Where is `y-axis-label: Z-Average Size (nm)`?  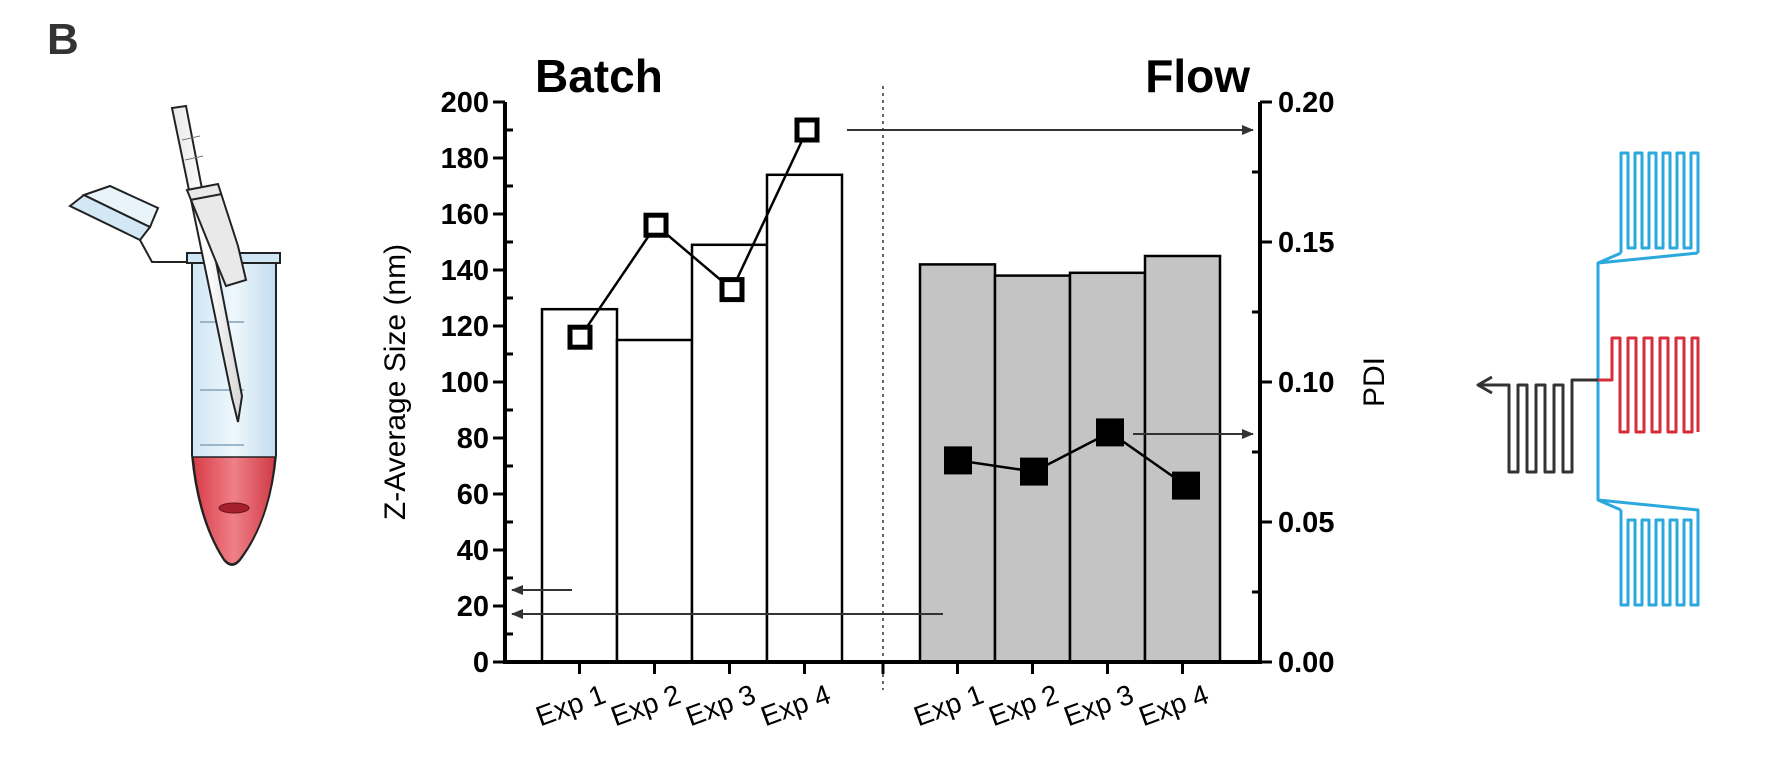
y-axis-label: Z-Average Size (nm) is located at coordinates (395, 382).